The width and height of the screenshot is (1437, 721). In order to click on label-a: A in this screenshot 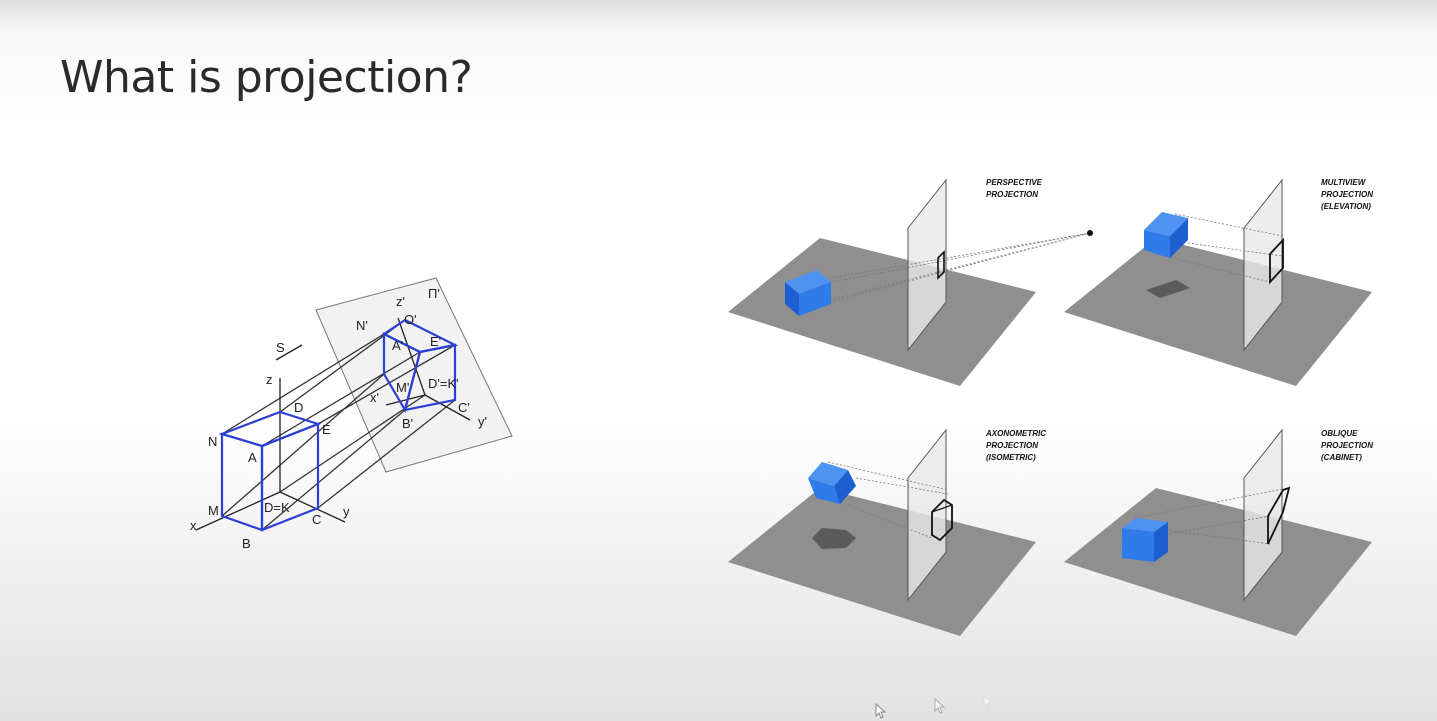, I will do `click(252, 457)`.